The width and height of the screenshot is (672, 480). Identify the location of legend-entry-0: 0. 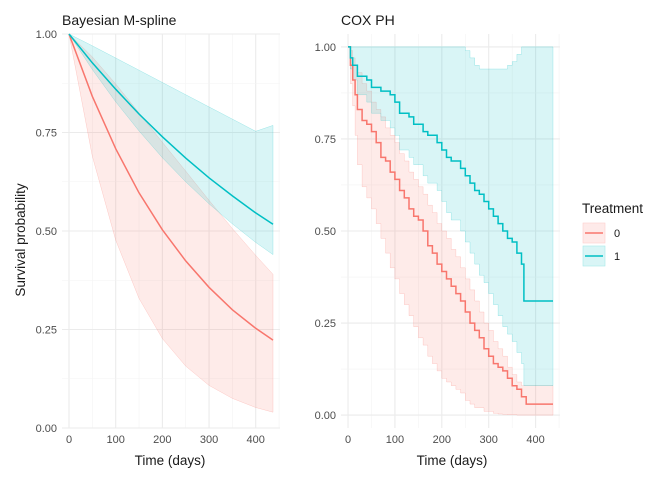
(601, 233).